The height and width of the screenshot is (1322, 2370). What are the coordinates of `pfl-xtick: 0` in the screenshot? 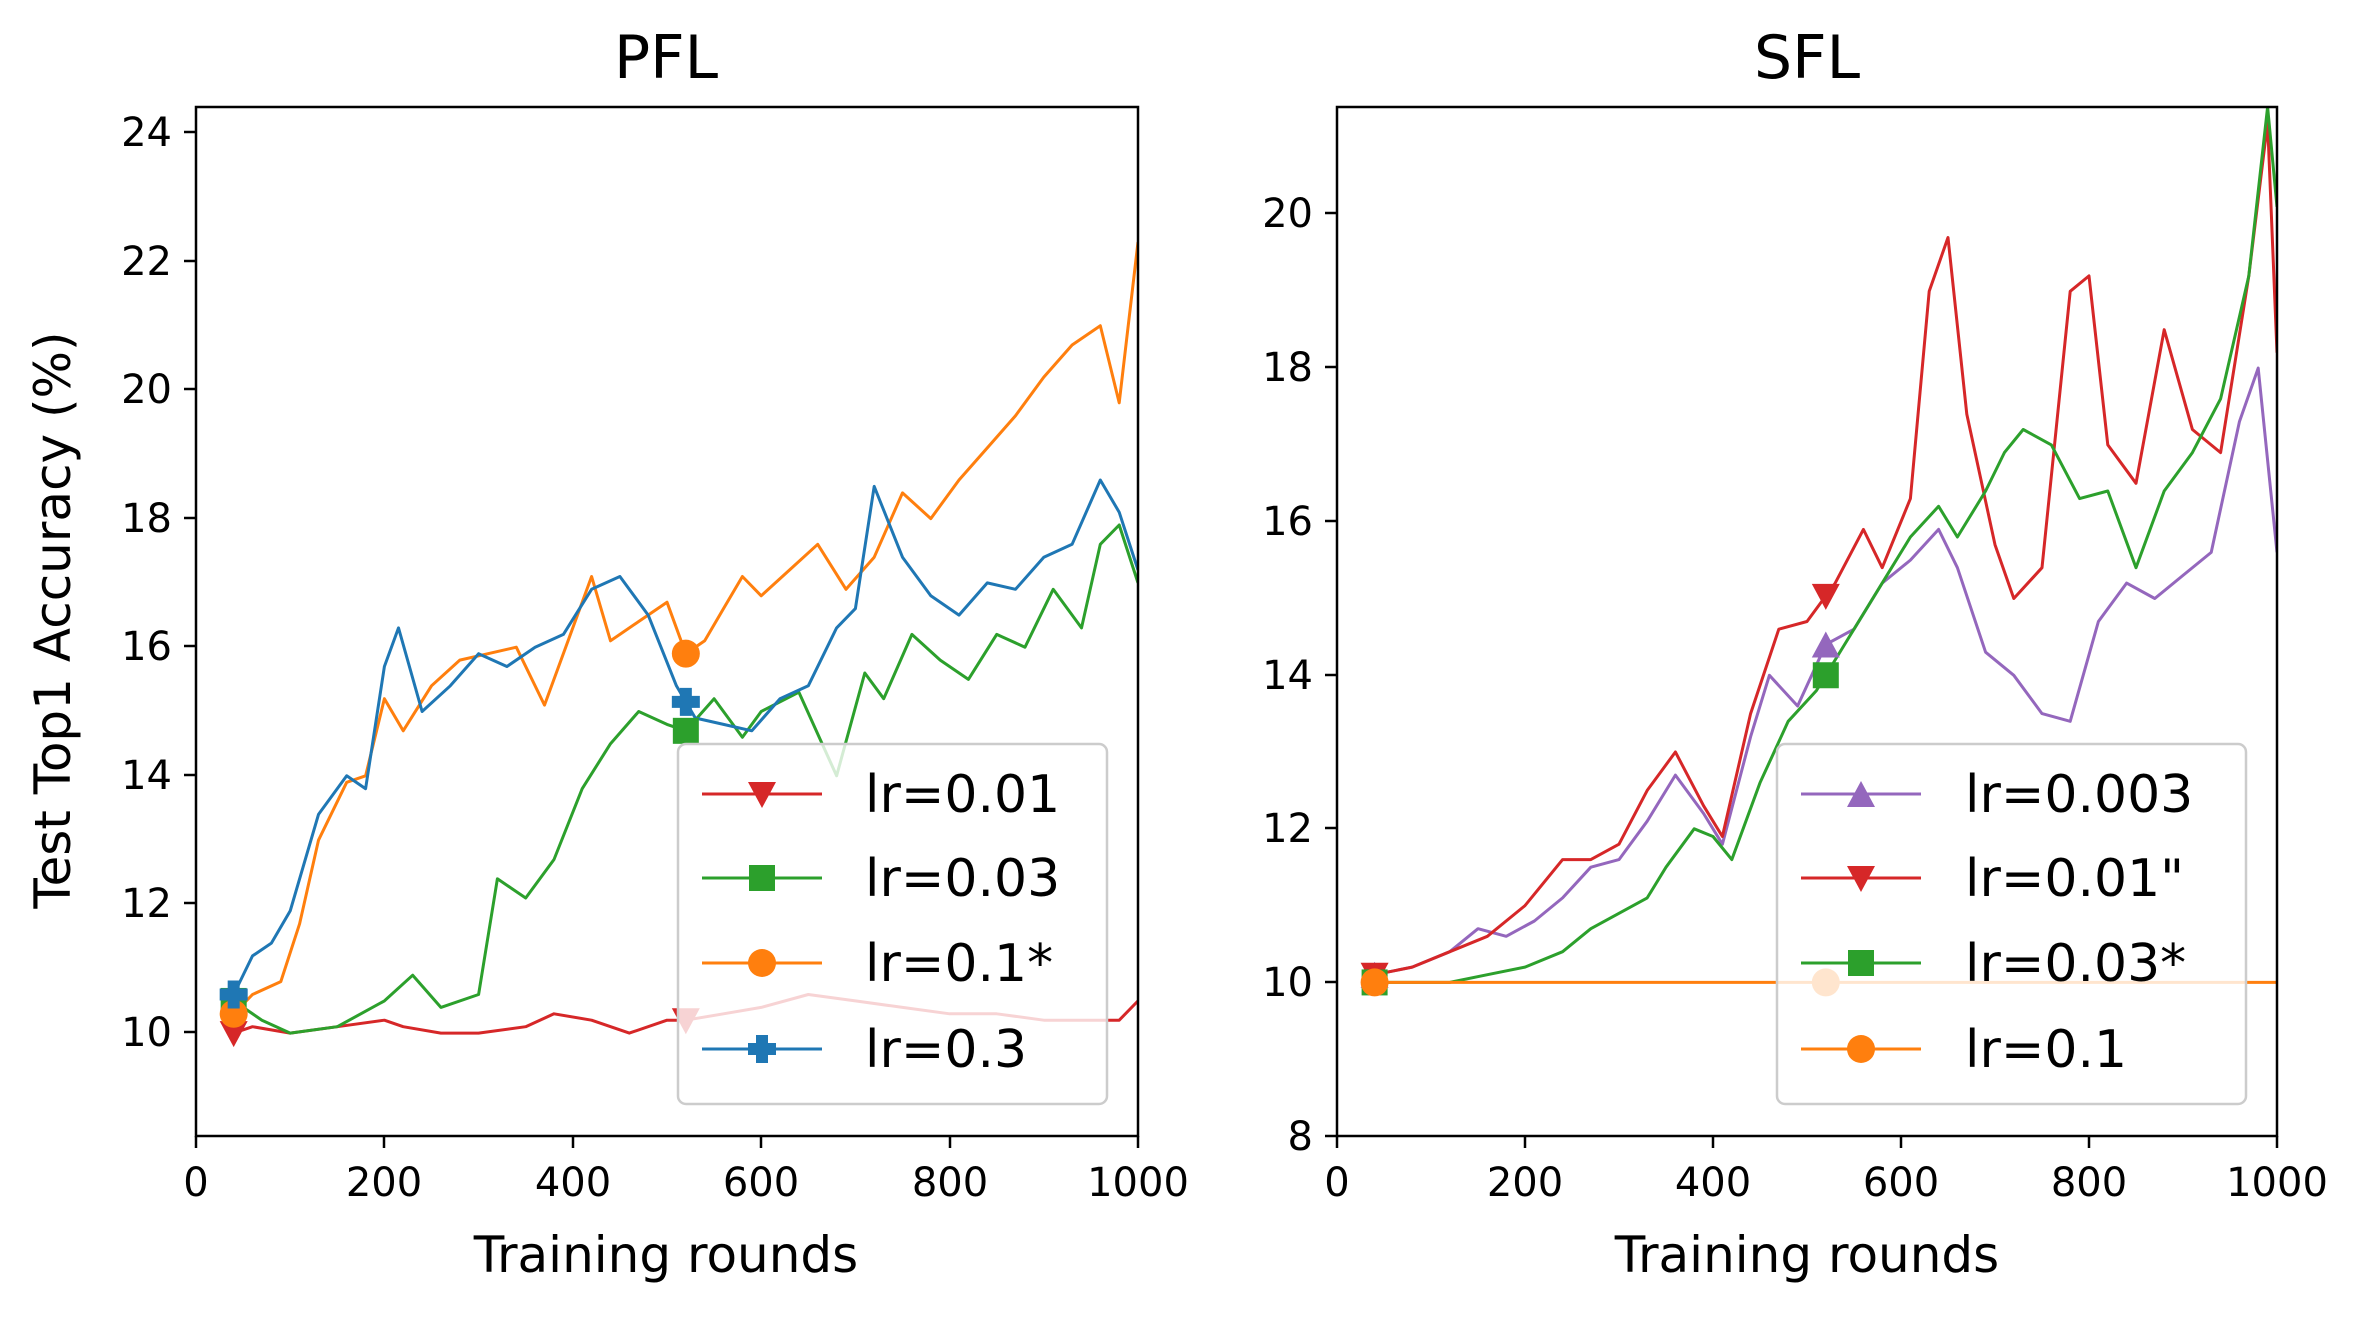 It's located at (196, 1171).